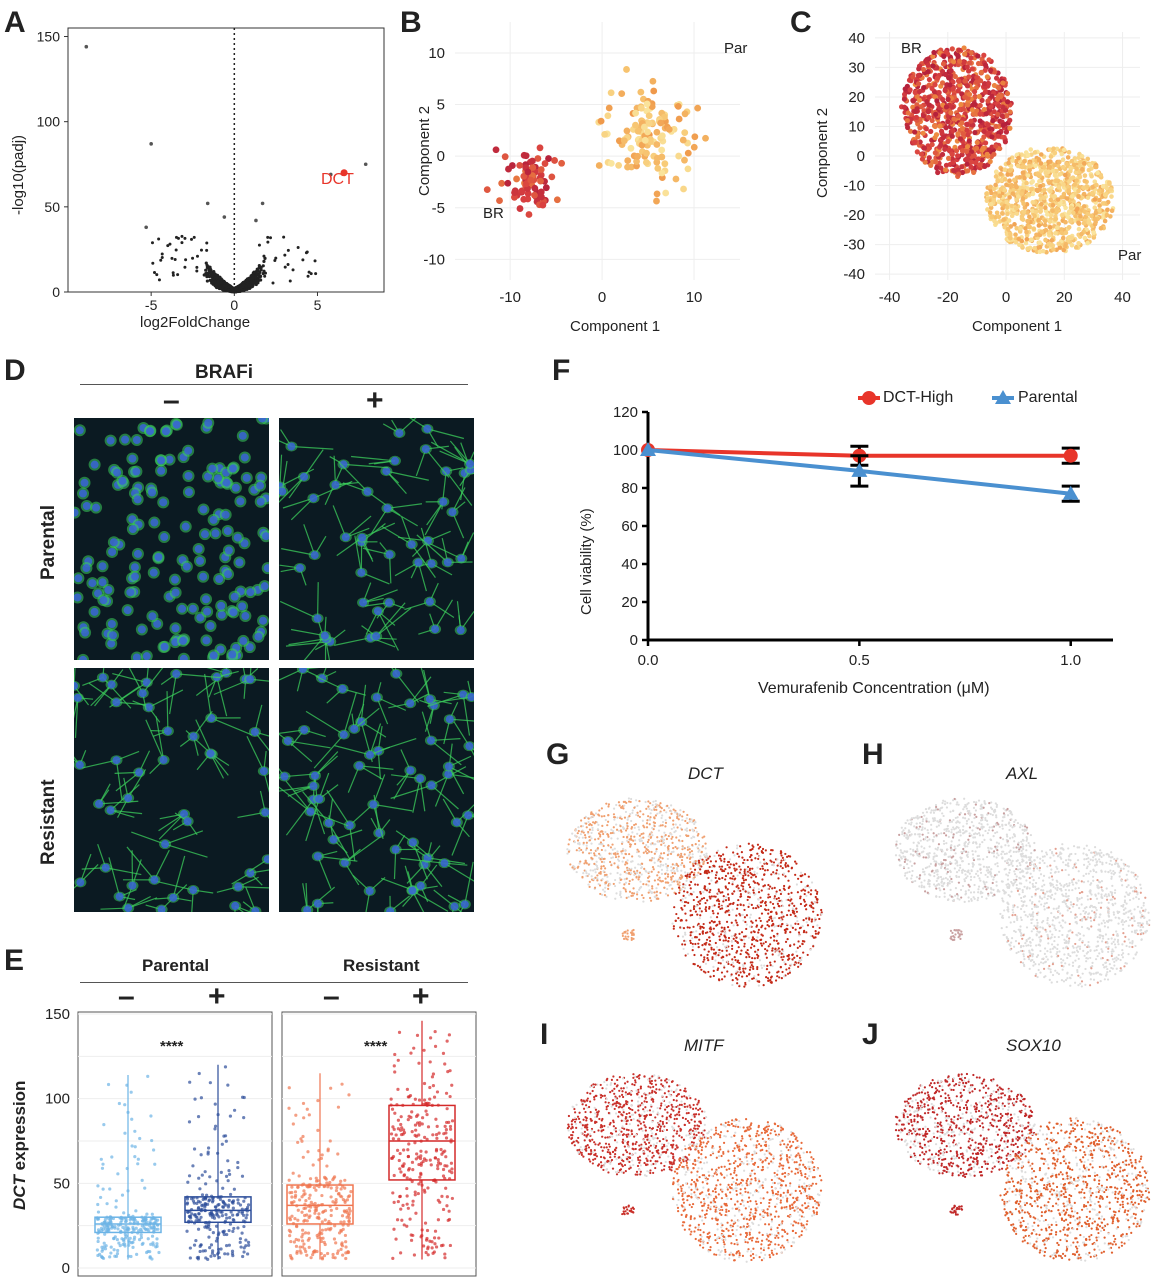  What do you see at coordinates (116, 1207) in the screenshot?
I see `box-point` at bounding box center [116, 1207].